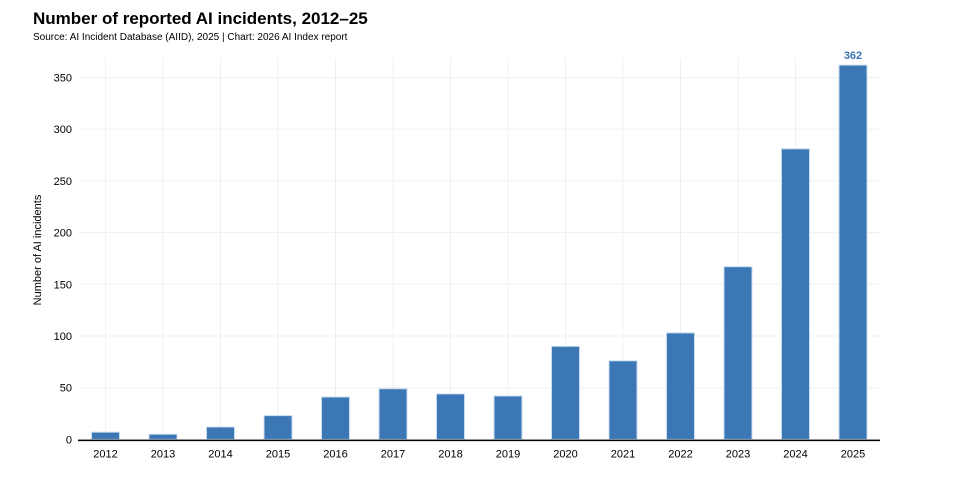 This screenshot has height=482, width=970. I want to click on y-tick-label: 100, so click(63, 337).